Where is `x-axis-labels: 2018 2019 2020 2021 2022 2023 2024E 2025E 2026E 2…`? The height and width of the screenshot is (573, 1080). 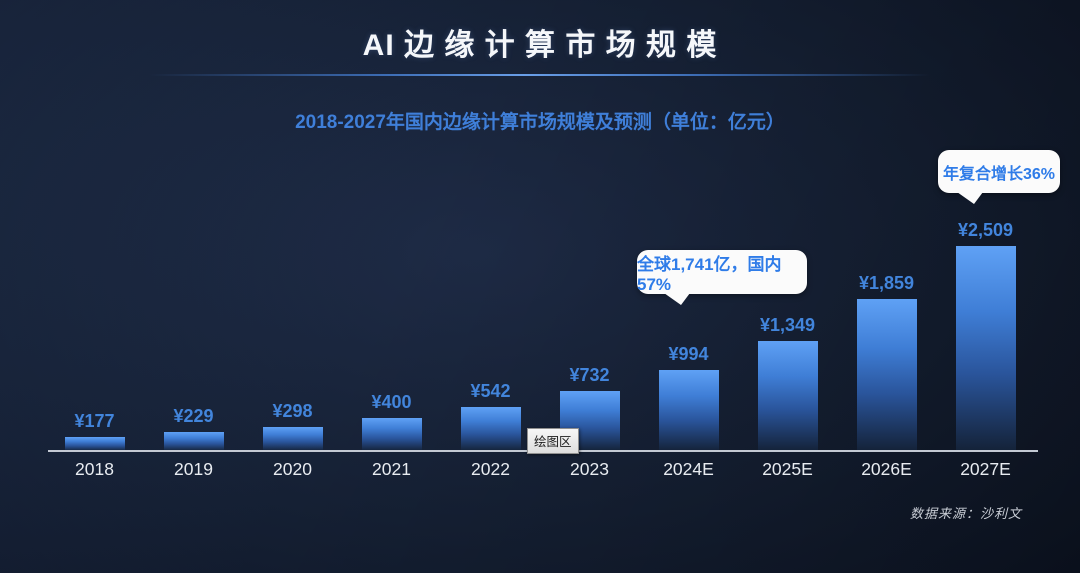 x-axis-labels: 2018 2019 2020 2021 2022 2023 2024E 2025E 2026E 2… is located at coordinates (540, 469).